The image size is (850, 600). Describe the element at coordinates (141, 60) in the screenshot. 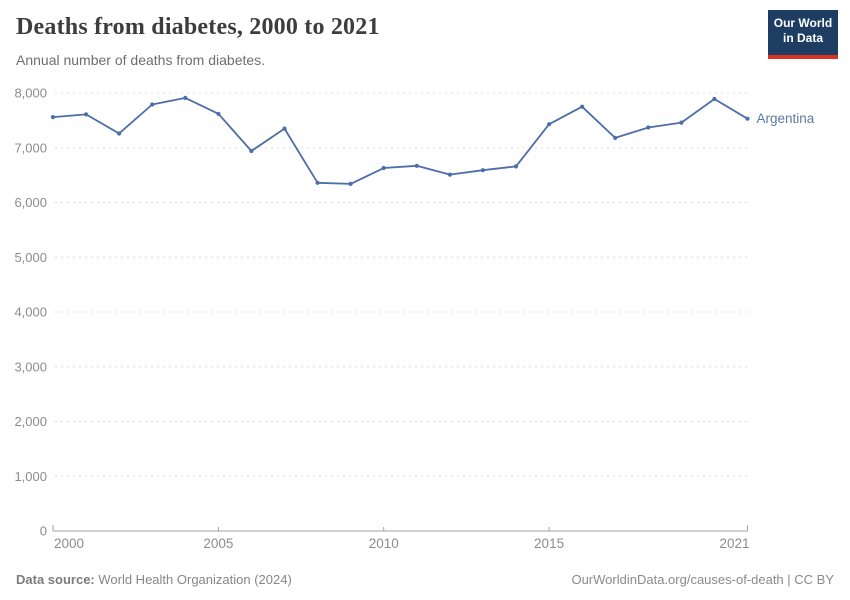

I see `chart-subtitle: Annual number of deaths from diabetes.` at that location.